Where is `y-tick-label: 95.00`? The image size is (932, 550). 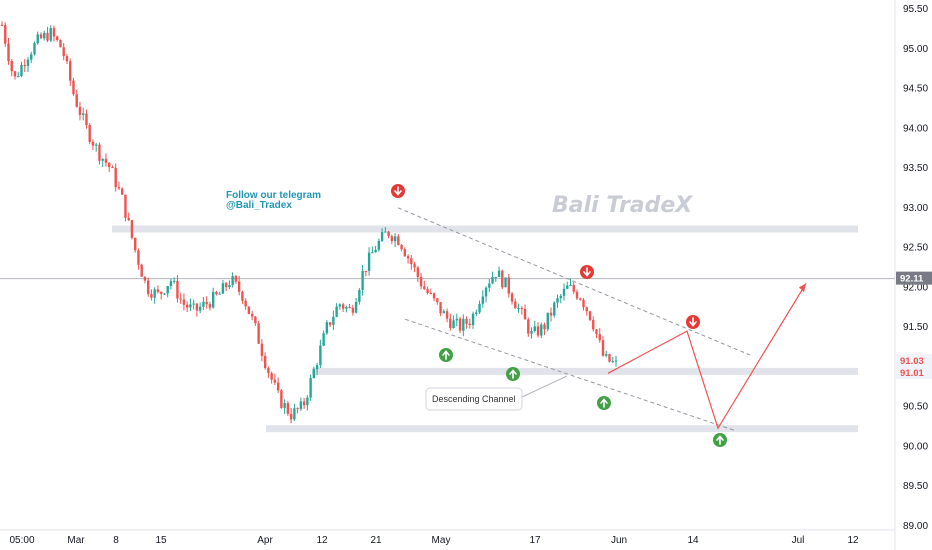 y-tick-label: 95.00 is located at coordinates (915, 49).